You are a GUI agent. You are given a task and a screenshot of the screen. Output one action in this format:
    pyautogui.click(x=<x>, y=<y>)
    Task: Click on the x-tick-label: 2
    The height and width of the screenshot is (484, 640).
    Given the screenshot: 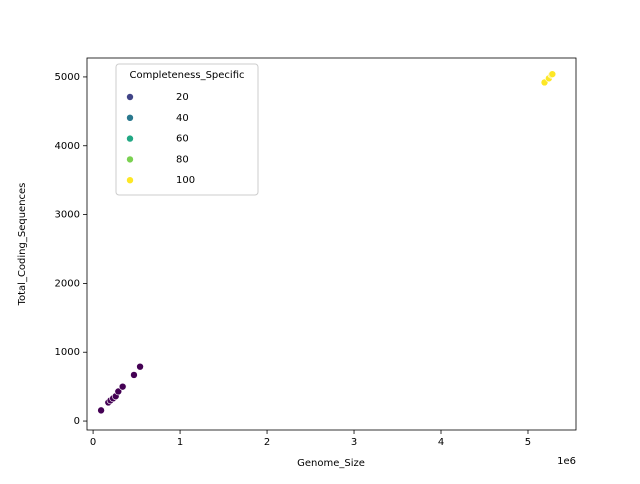 What is the action you would take?
    pyautogui.click(x=267, y=442)
    